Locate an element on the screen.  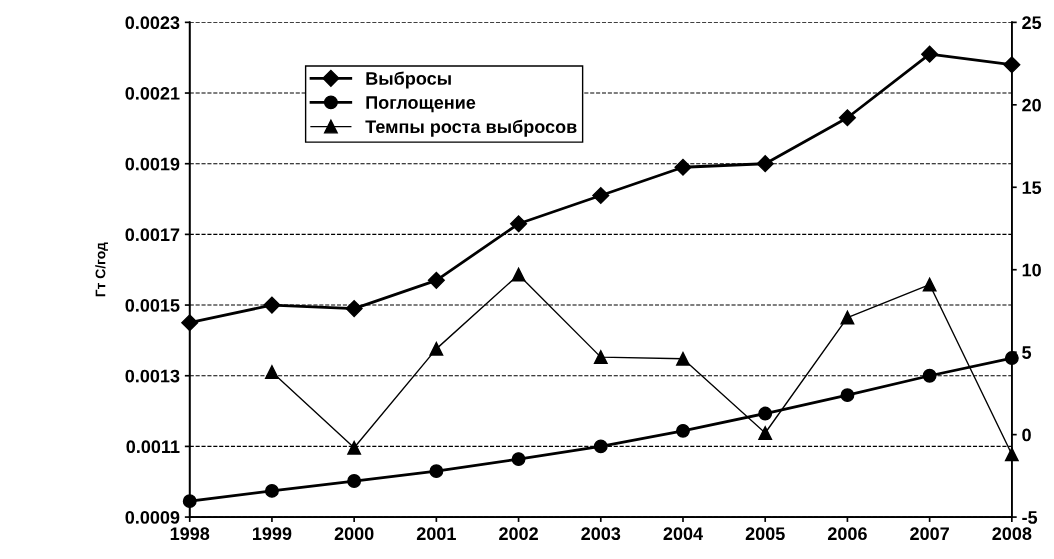
x-tick-label: 2002 is located at coordinates (518, 534).